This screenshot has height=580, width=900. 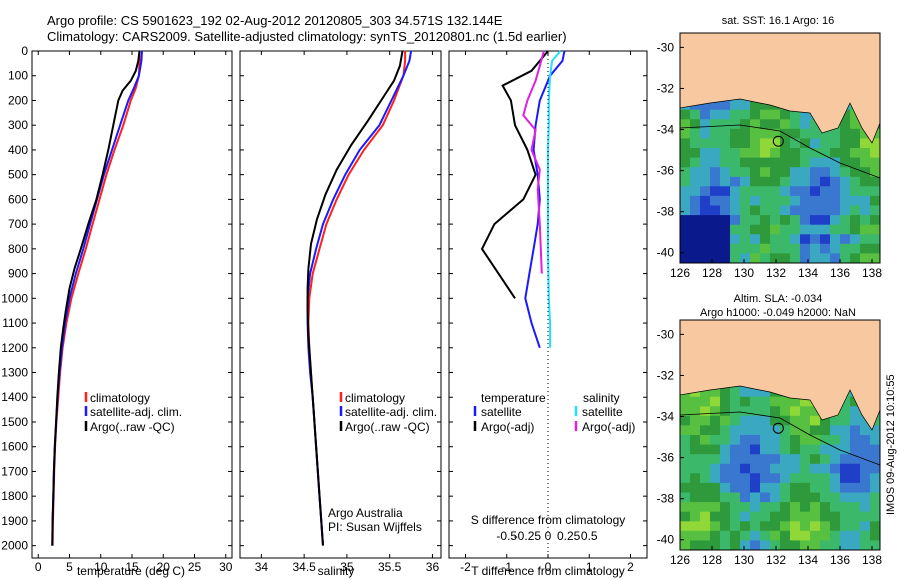 What do you see at coordinates (554, 199) in the screenshot?
I see `series-line-salinity-satellite` at bounding box center [554, 199].